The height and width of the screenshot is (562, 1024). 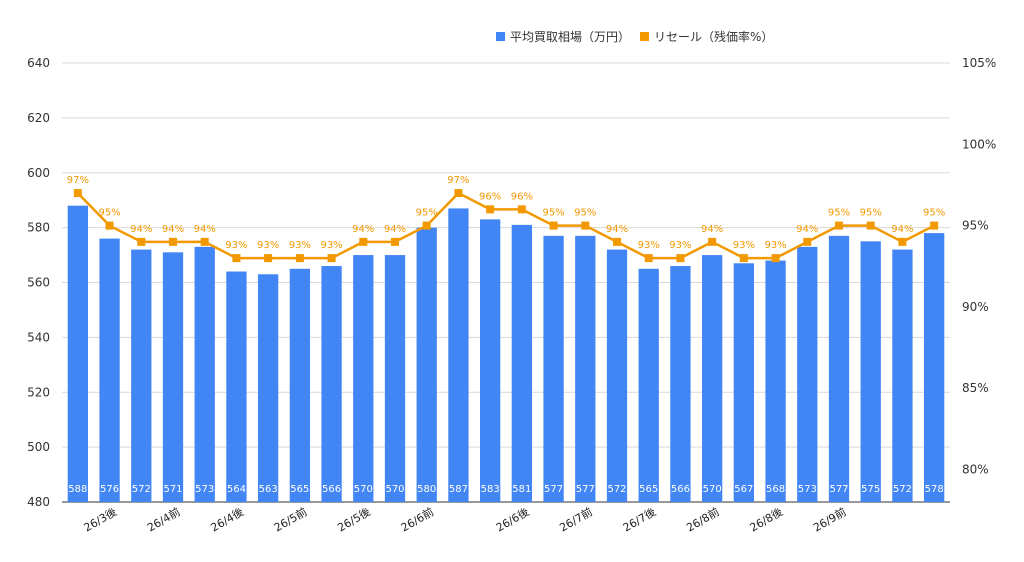 I want to click on left-tick-label: 500, so click(x=38, y=447).